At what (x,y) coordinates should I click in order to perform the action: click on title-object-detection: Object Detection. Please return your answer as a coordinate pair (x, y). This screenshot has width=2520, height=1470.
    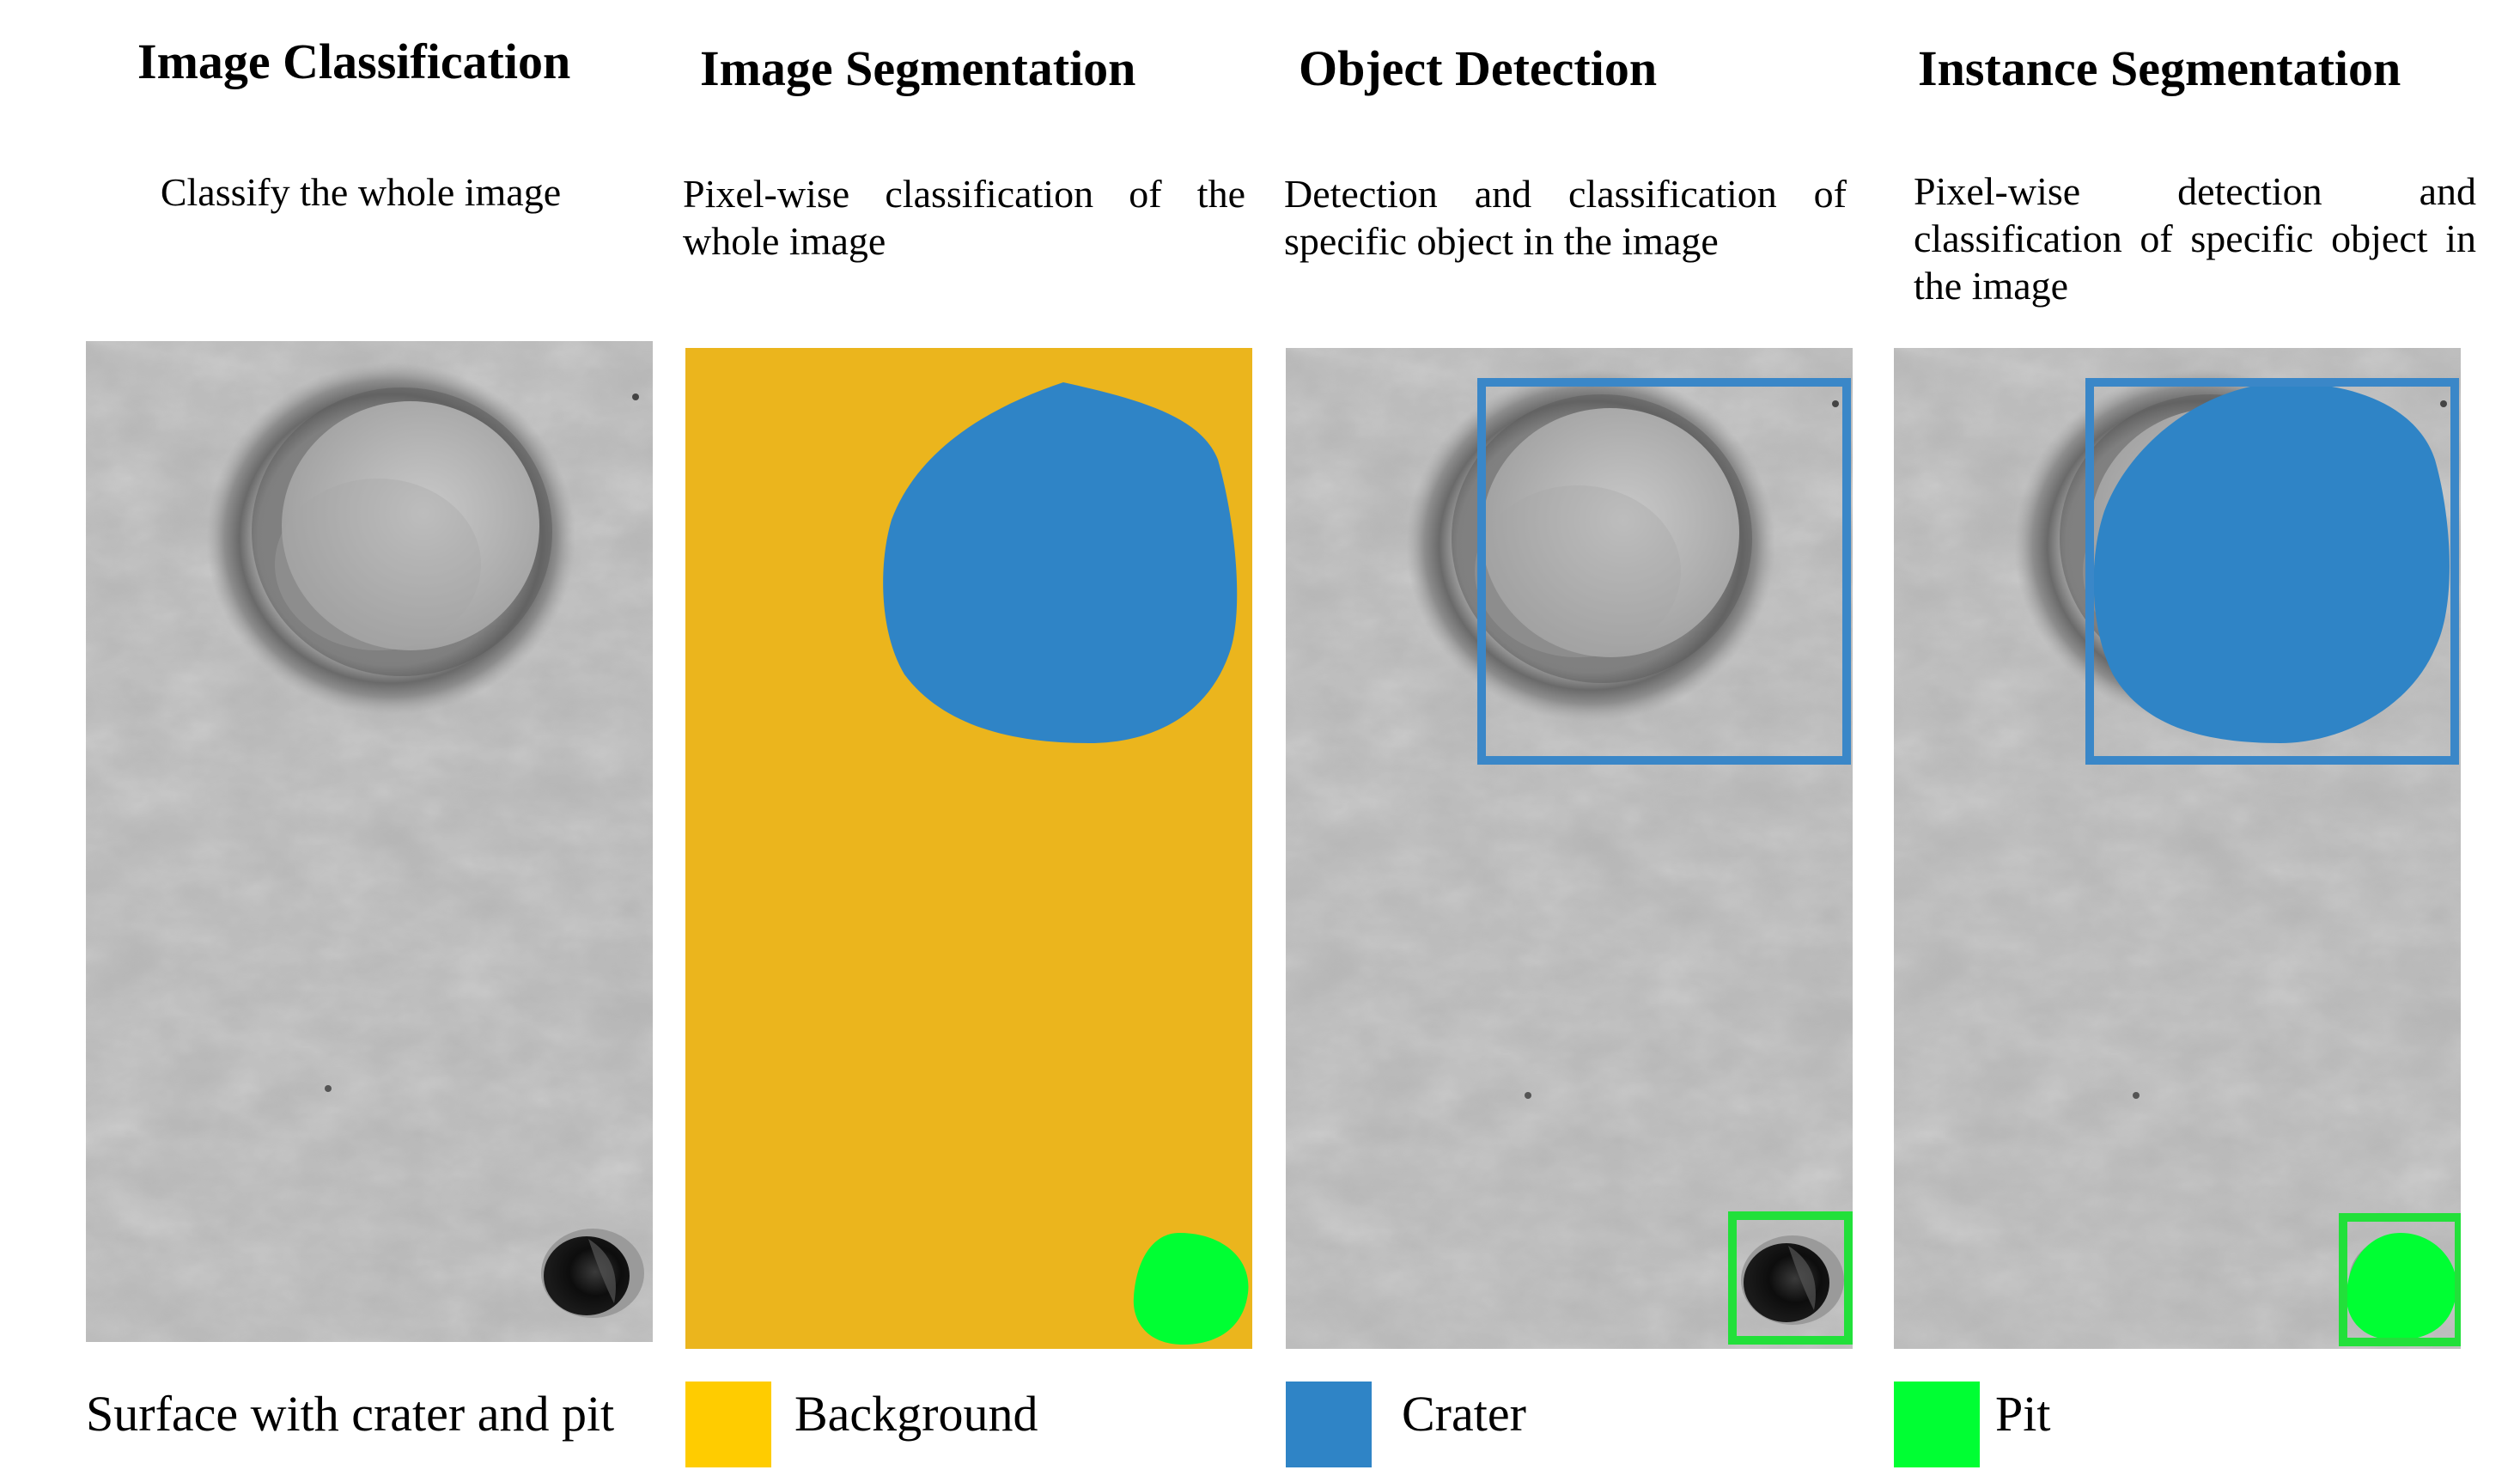
    Looking at the image, I should click on (1479, 68).